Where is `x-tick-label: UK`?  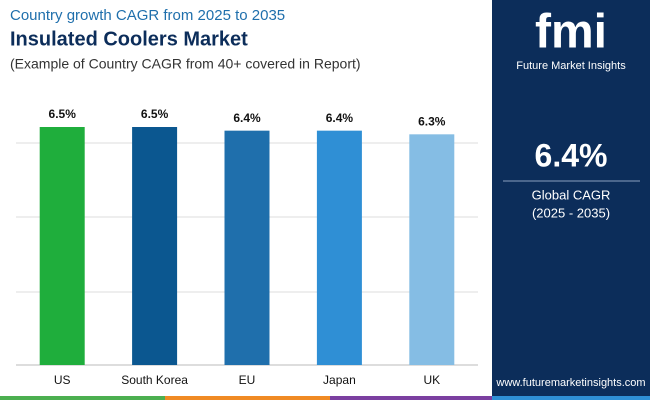 x-tick-label: UK is located at coordinates (431, 380).